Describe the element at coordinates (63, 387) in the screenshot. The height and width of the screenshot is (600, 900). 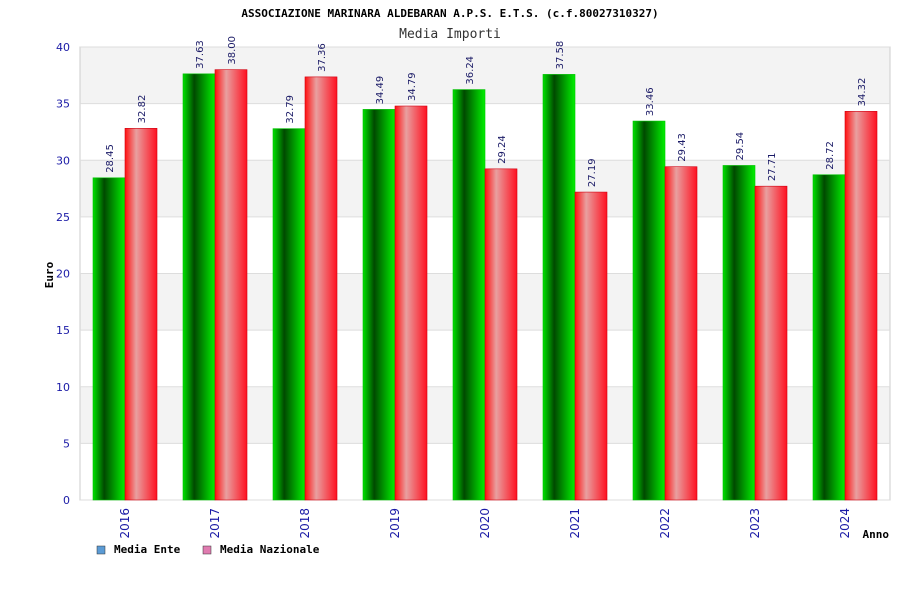
I see `y-tick-label: 10` at that location.